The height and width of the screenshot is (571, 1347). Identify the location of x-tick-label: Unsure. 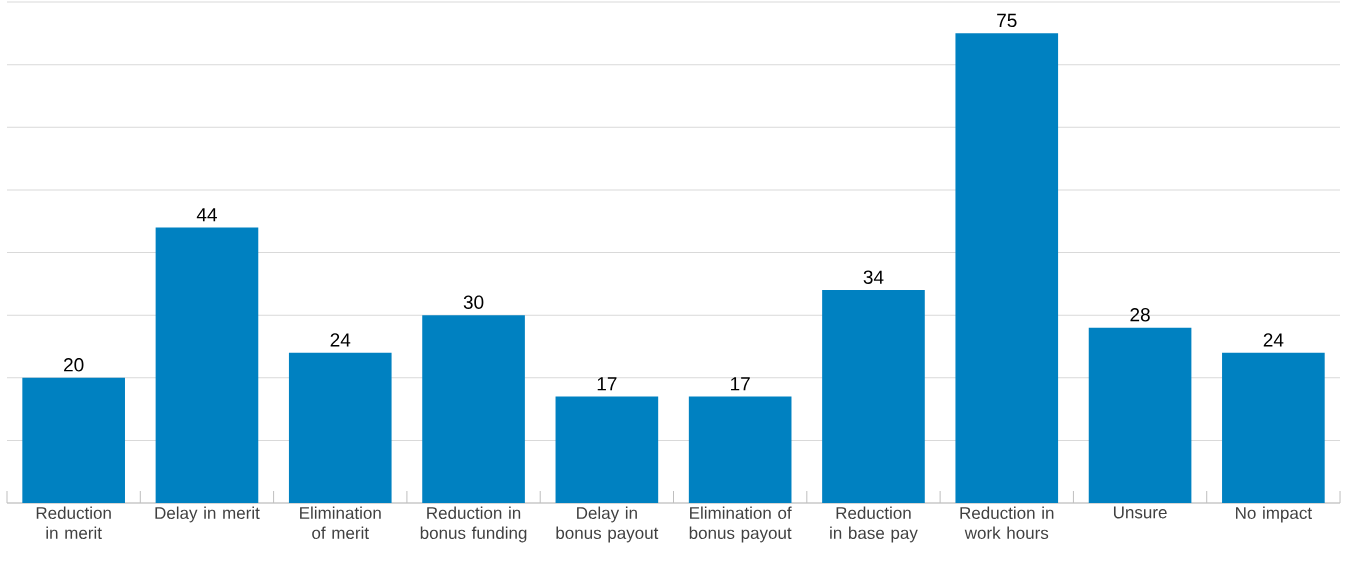
(1140, 512).